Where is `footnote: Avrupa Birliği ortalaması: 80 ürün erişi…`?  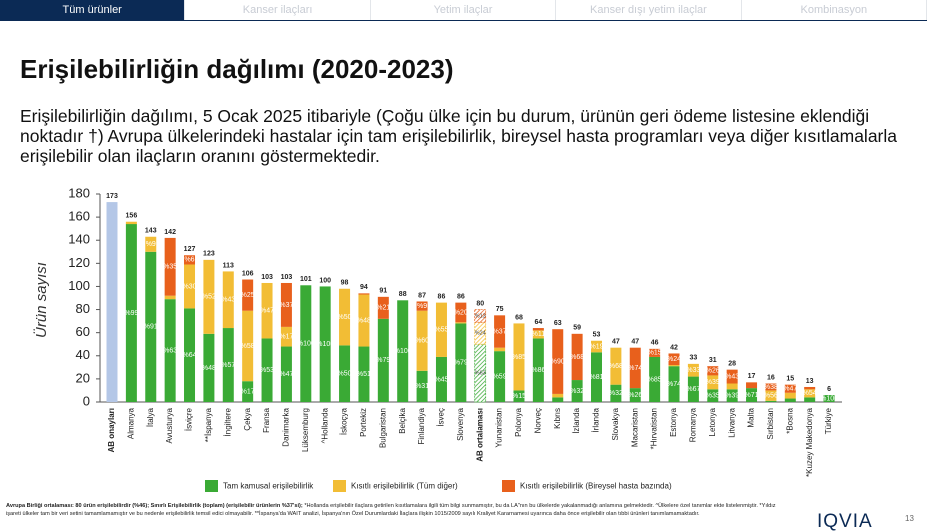 footnote: Avrupa Birliği ortalaması: 80 ürün erişi… is located at coordinates (391, 510).